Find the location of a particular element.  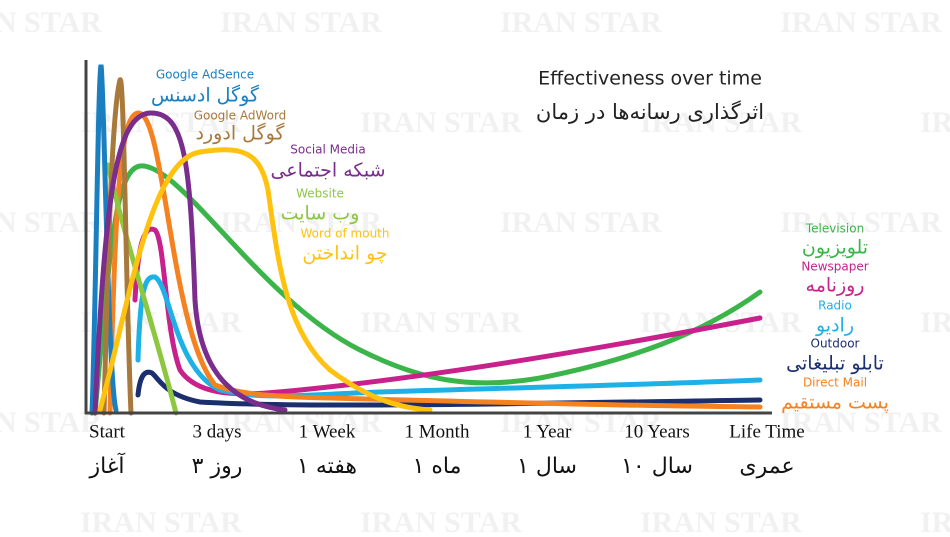

time-label-en: 1 Month is located at coordinates (437, 431).